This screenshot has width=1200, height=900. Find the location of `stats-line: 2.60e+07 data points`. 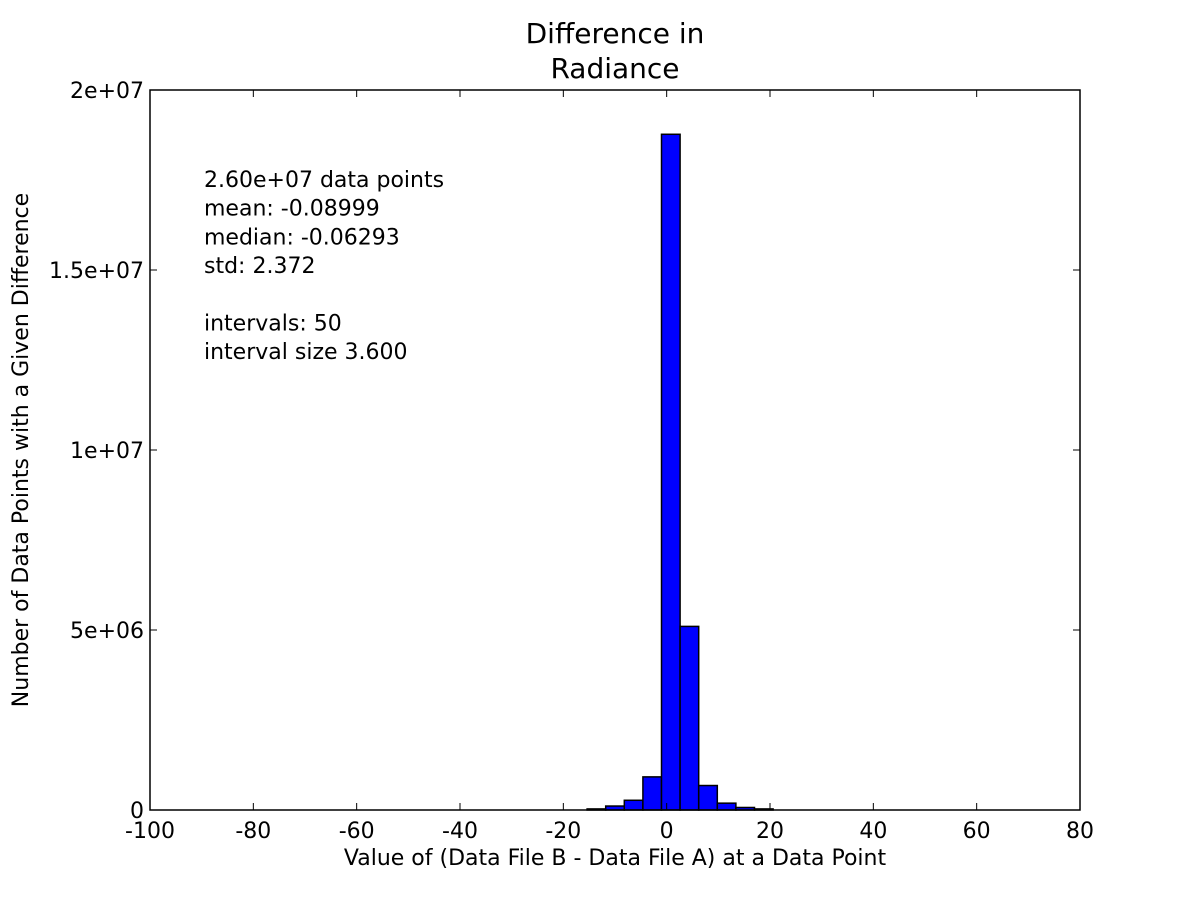

stats-line: 2.60e+07 data points is located at coordinates (324, 180).